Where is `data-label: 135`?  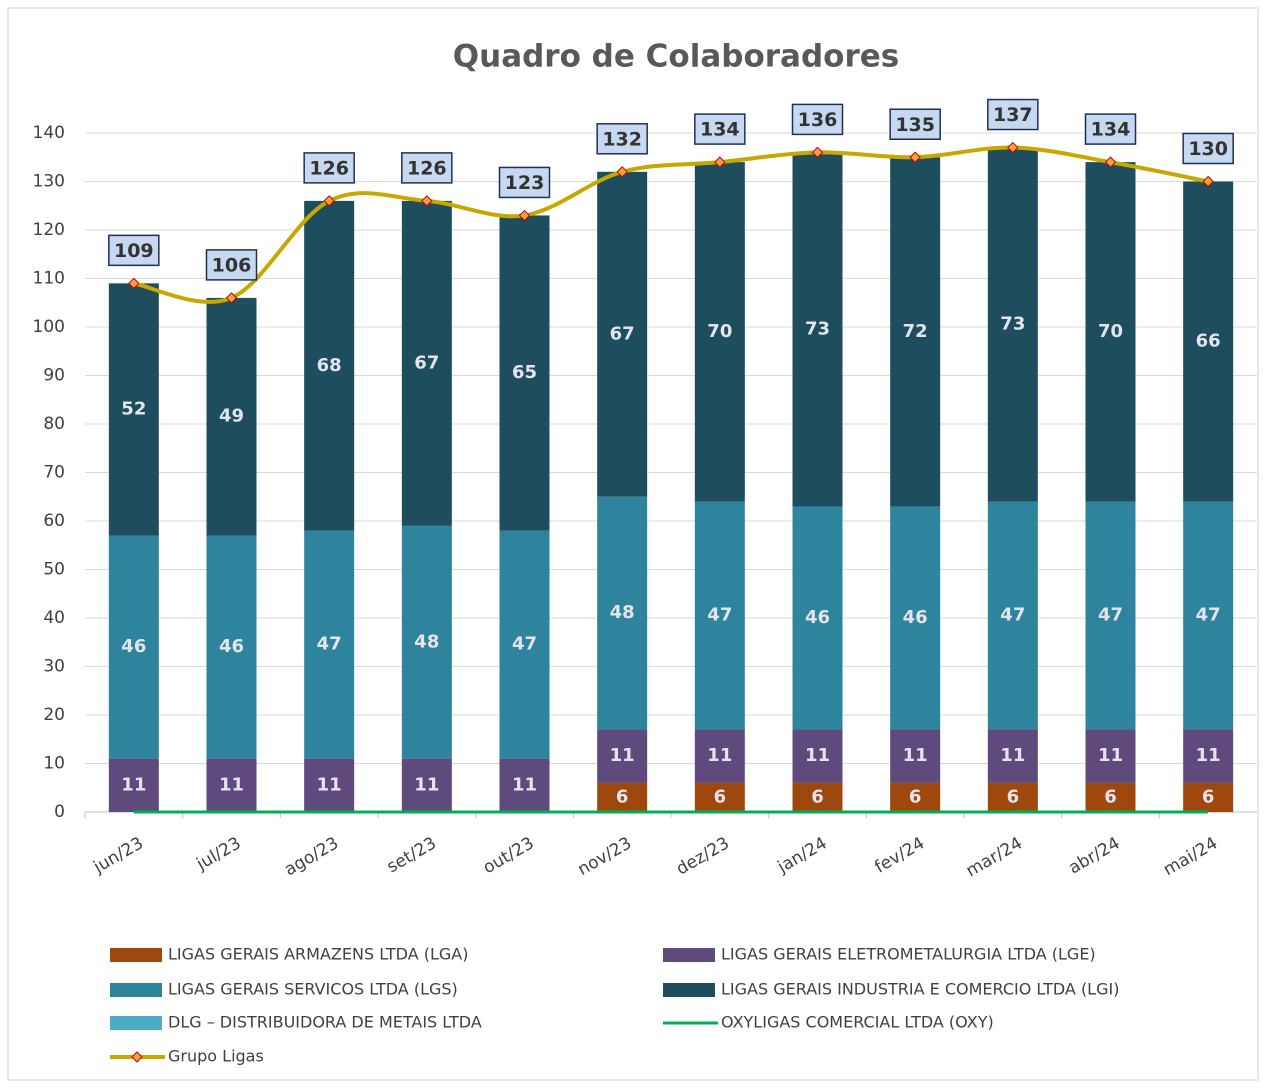
data-label: 135 is located at coordinates (915, 125).